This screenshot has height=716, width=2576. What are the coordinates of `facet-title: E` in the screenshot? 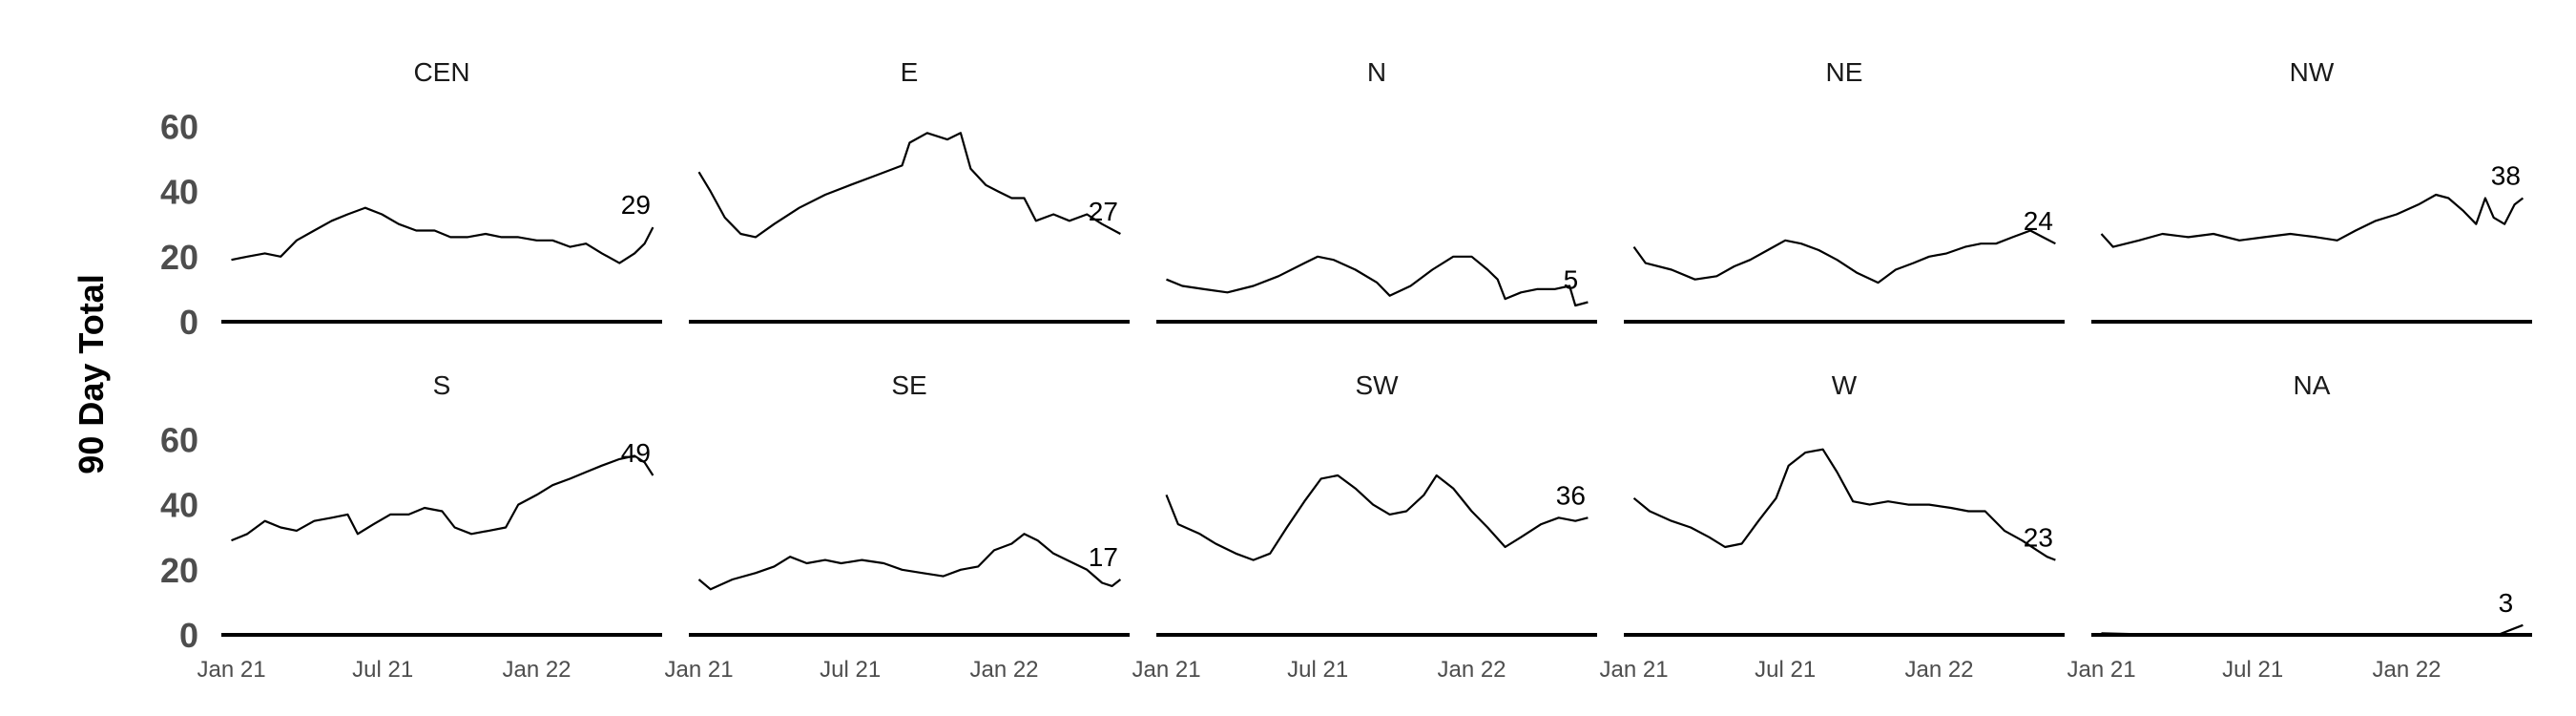 It's located at (910, 72).